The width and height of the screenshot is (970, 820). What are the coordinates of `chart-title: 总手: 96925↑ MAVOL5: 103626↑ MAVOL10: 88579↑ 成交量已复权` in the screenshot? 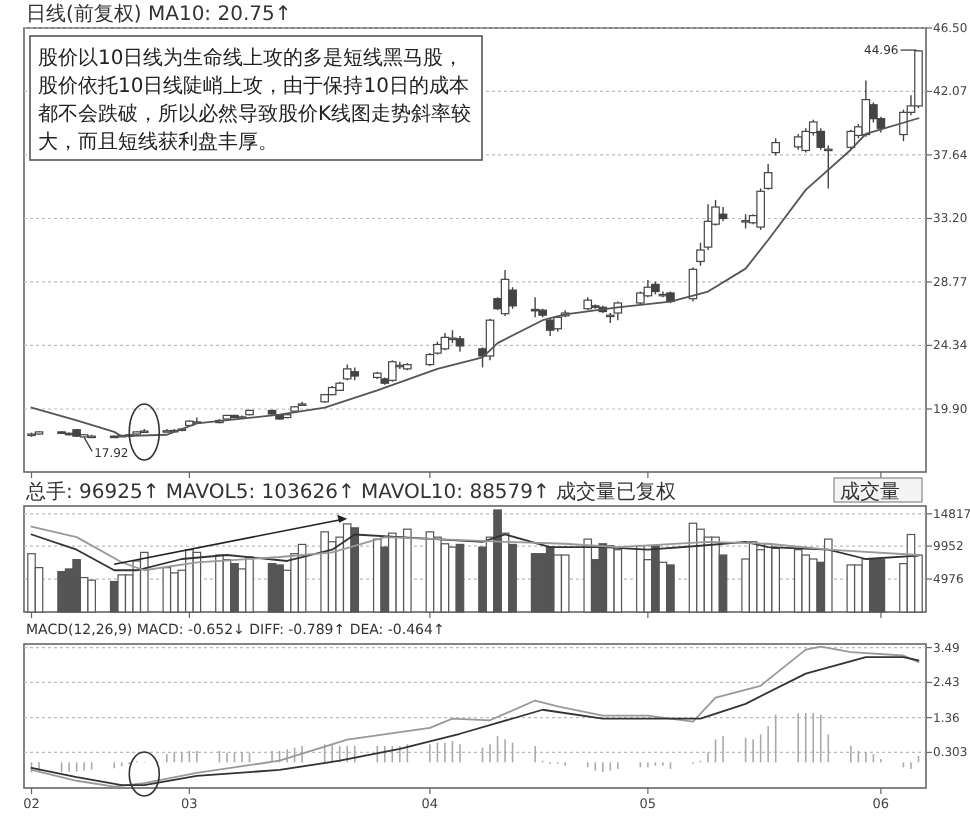 It's located at (350, 492).